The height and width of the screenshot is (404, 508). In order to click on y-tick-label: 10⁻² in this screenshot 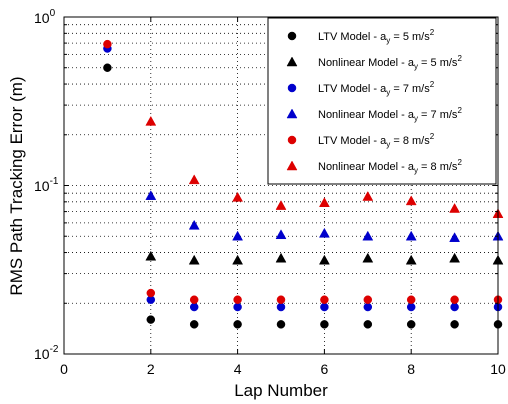, I will do `click(46, 353)`.